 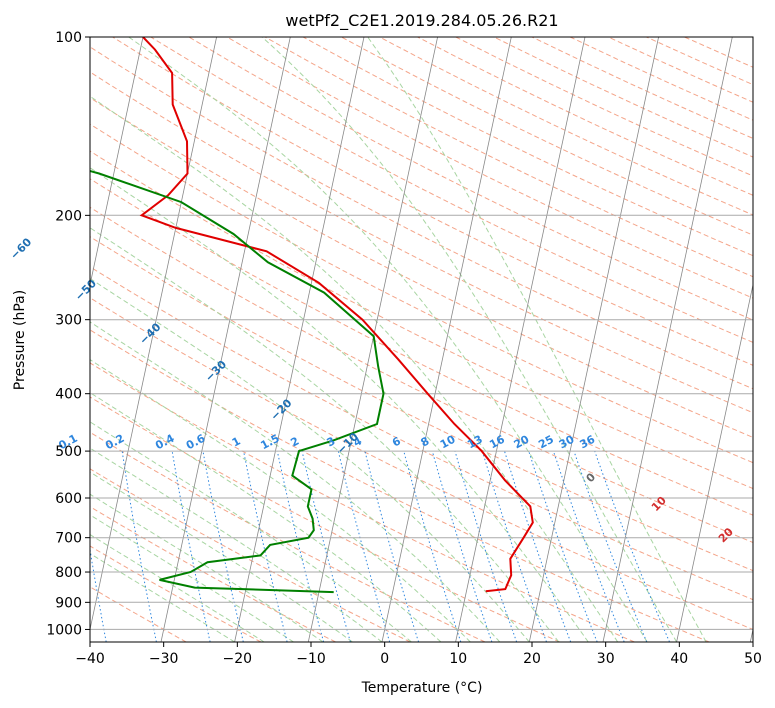 What do you see at coordinates (546, 442) in the screenshot?
I see `mixing-ratio-label: 25` at bounding box center [546, 442].